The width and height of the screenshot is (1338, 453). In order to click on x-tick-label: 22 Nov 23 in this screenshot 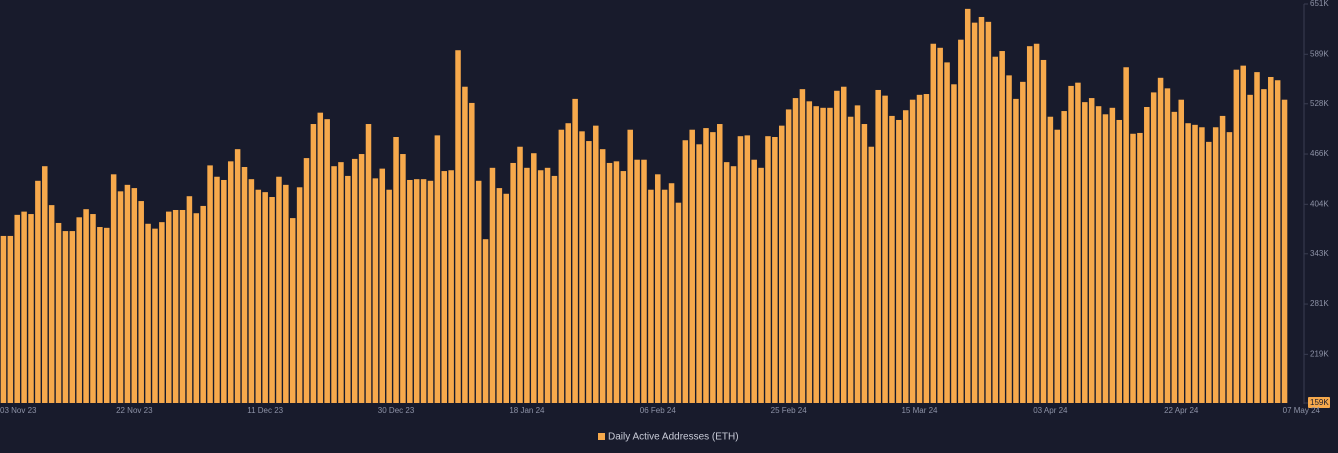, I will do `click(134, 410)`.